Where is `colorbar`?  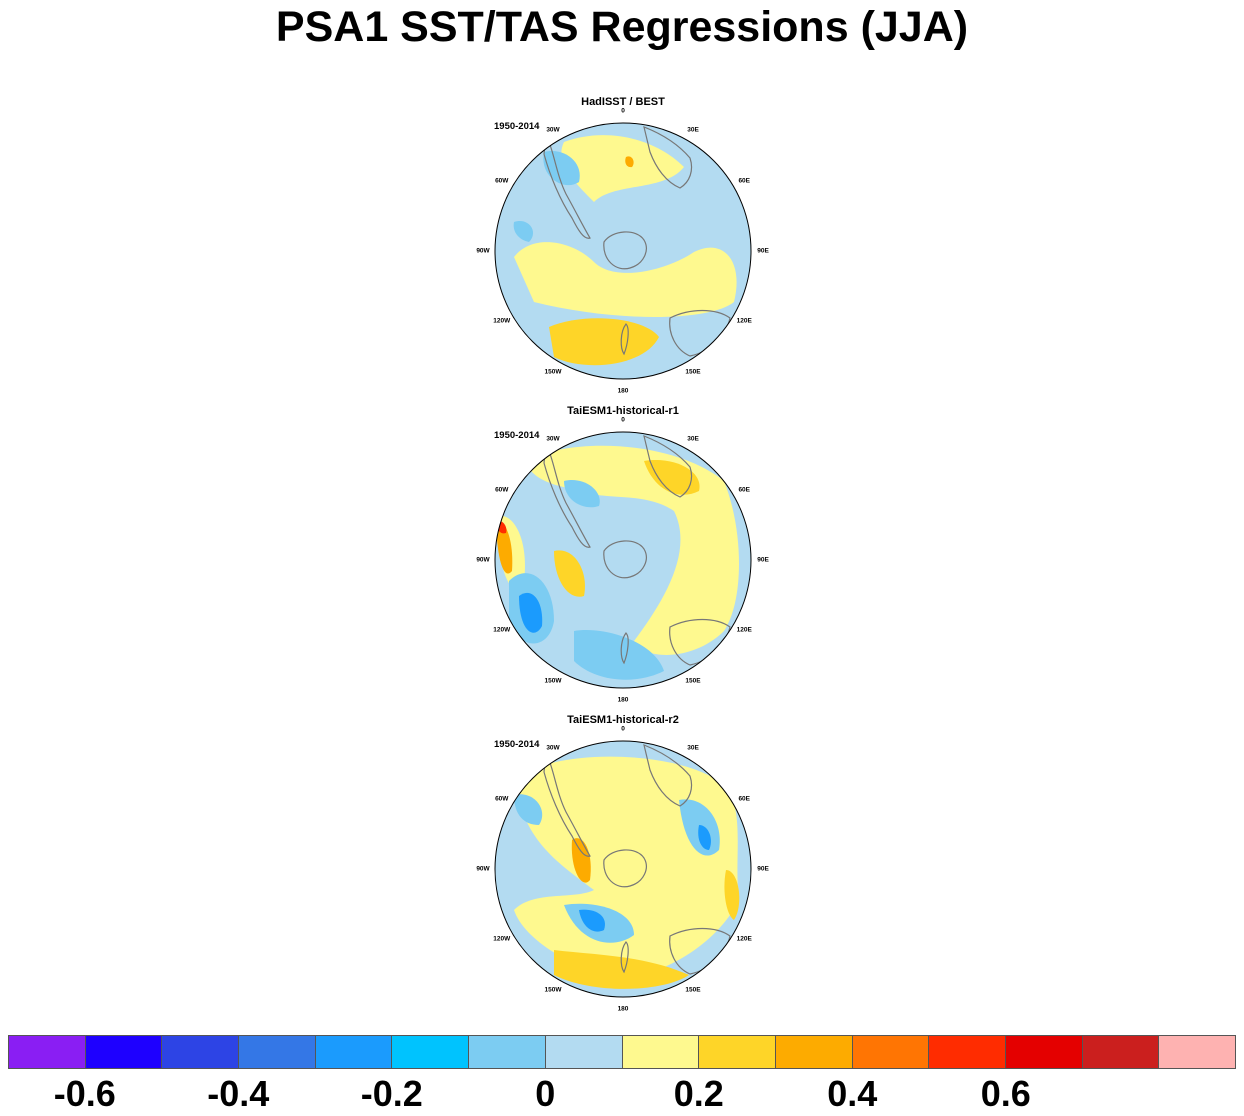 colorbar is located at coordinates (622, 1052).